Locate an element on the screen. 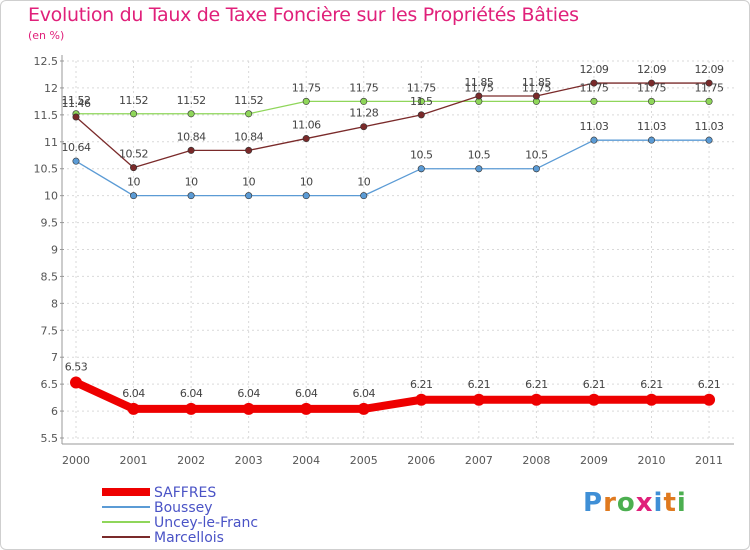 The height and width of the screenshot is (550, 750). data-label: 11.06 is located at coordinates (306, 125).